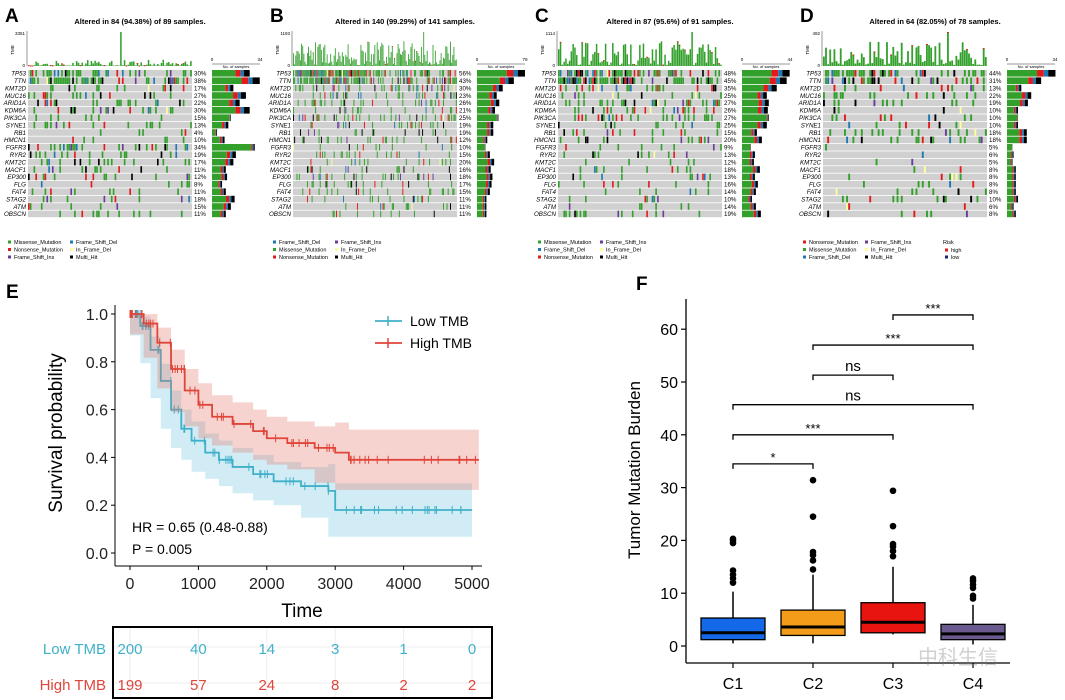  Describe the element at coordinates (281, 177) in the screenshot. I see `gene-label: EP300` at that location.